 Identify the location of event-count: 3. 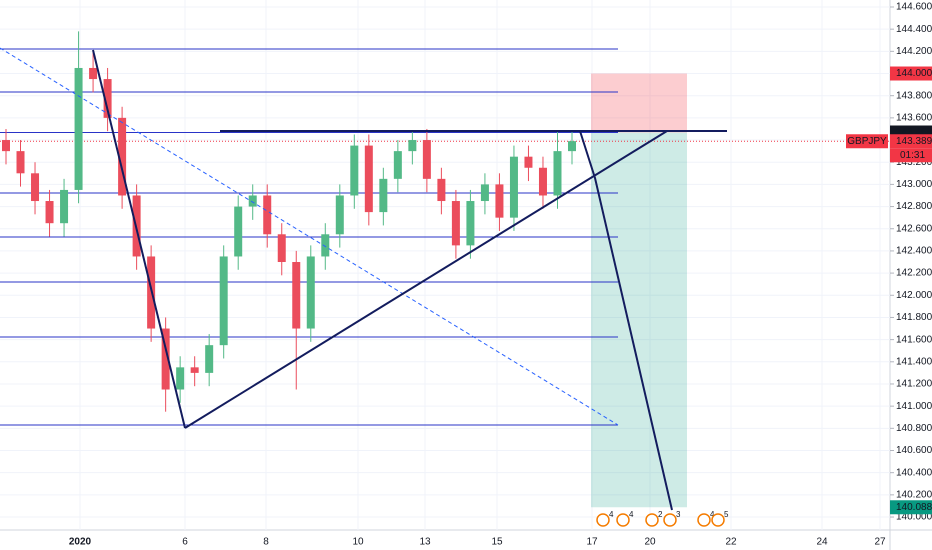
(678, 514).